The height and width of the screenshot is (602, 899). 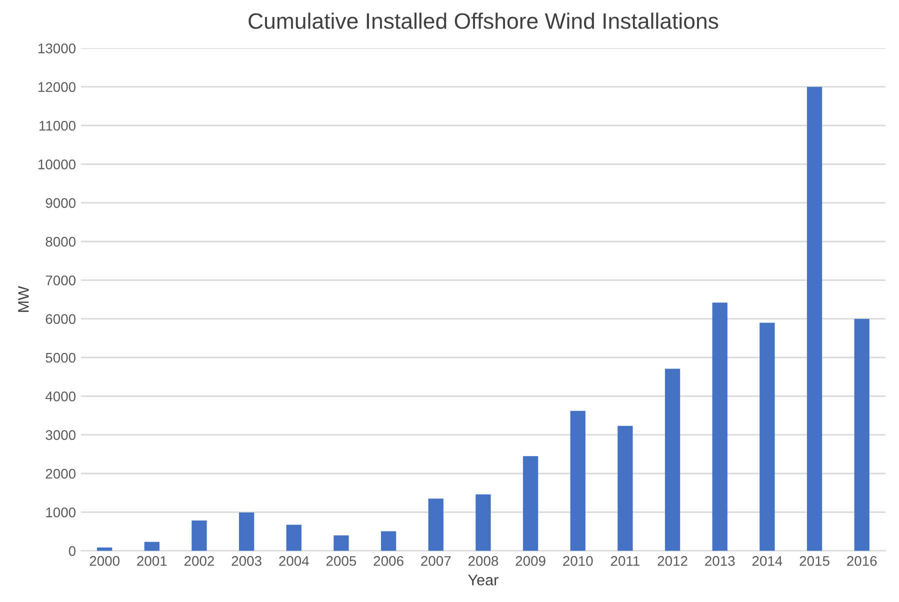 What do you see at coordinates (61, 473) in the screenshot?
I see `y-tick-label: 2000` at bounding box center [61, 473].